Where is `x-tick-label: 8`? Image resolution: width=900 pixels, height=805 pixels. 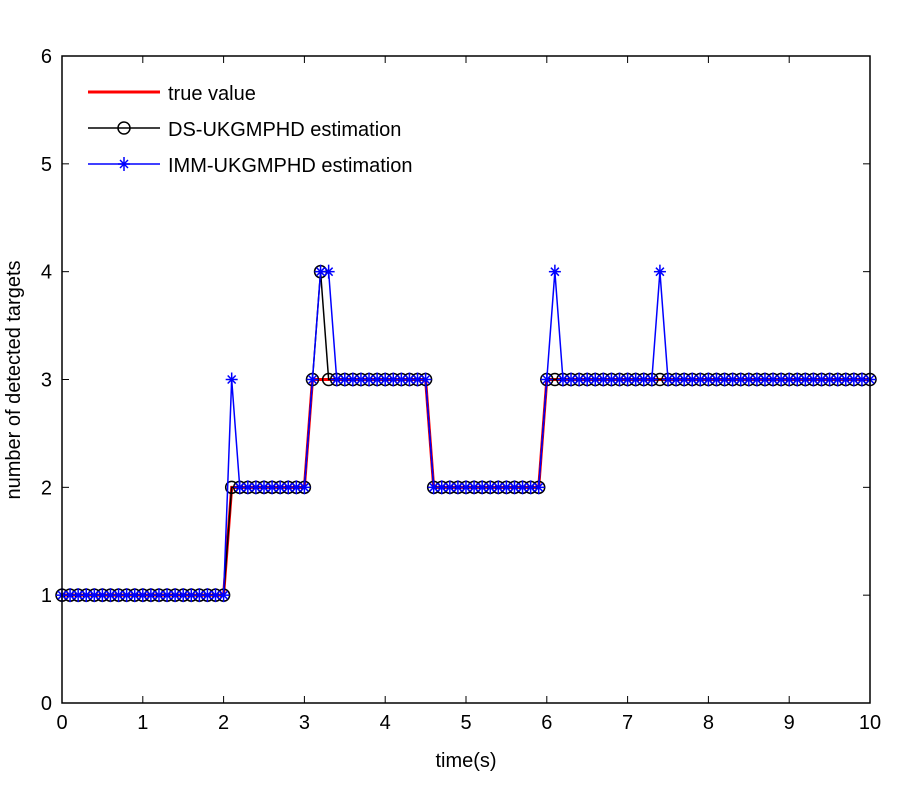
x-tick-label: 8 is located at coordinates (708, 723).